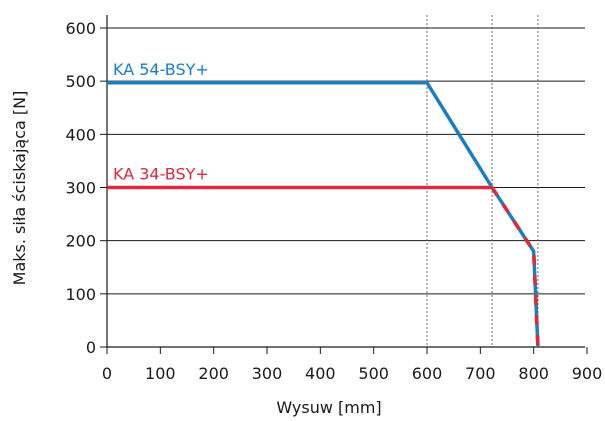  I want to click on y-tick-label-300: 300, so click(80, 188).